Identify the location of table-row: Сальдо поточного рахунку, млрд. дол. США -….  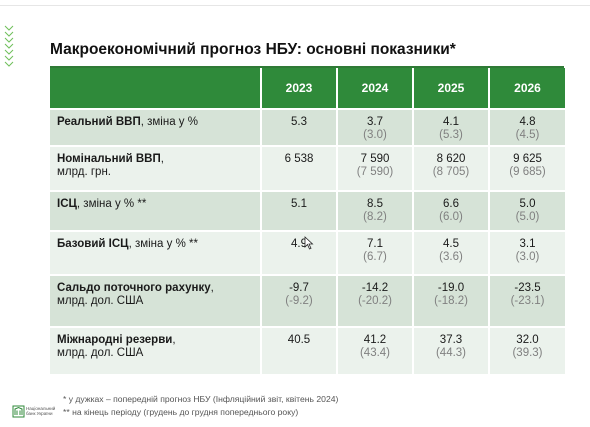
(307, 300).